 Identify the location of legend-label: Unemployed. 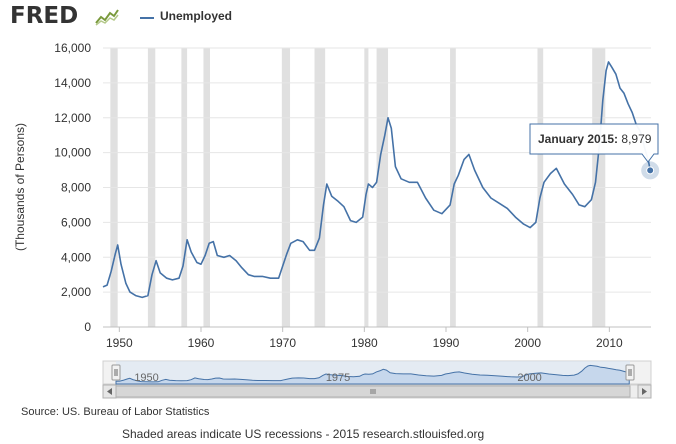
(196, 16).